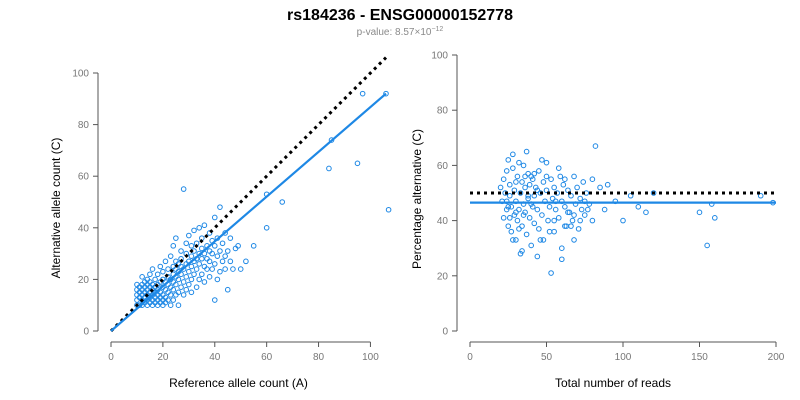 This screenshot has height=400, width=800. I want to click on left-x-tick-label: 80, so click(319, 357).